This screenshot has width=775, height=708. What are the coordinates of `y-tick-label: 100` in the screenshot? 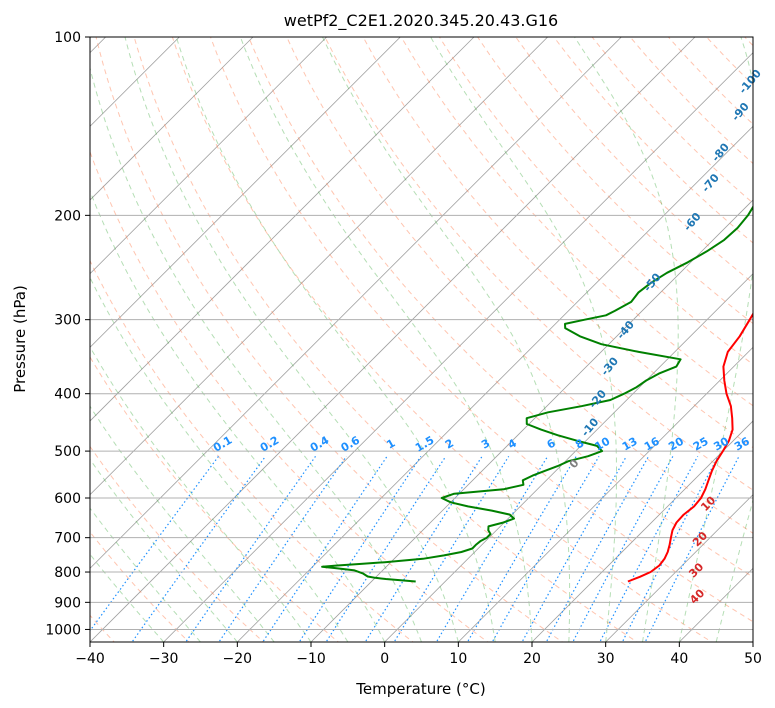 It's located at (67, 38).